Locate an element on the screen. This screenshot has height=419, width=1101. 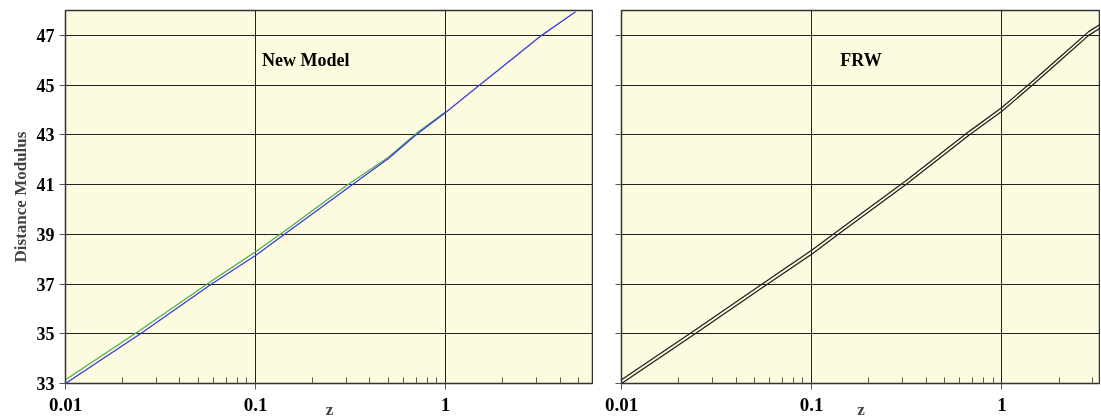
y-tick-label: 45 is located at coordinates (45, 85).